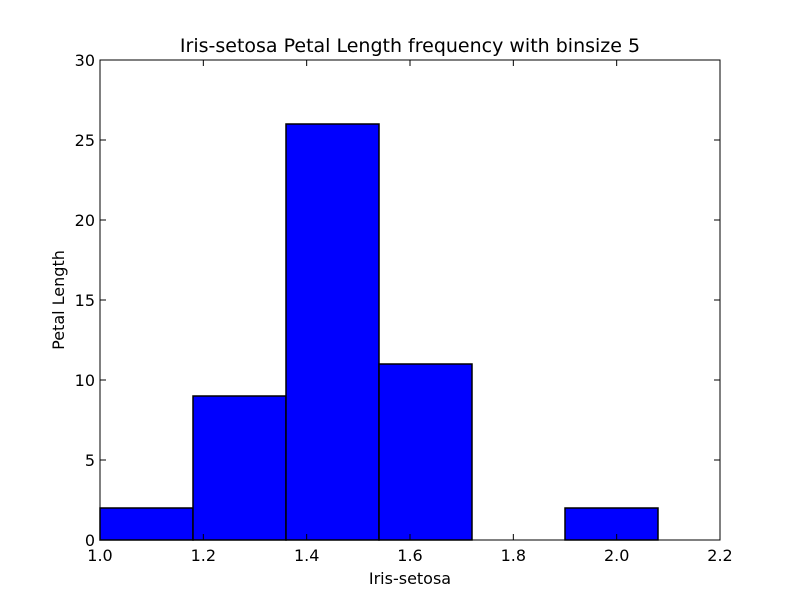 Image resolution: width=800 pixels, height=600 pixels. What do you see at coordinates (409, 555) in the screenshot?
I see `x-tick-label: 1.6` at bounding box center [409, 555].